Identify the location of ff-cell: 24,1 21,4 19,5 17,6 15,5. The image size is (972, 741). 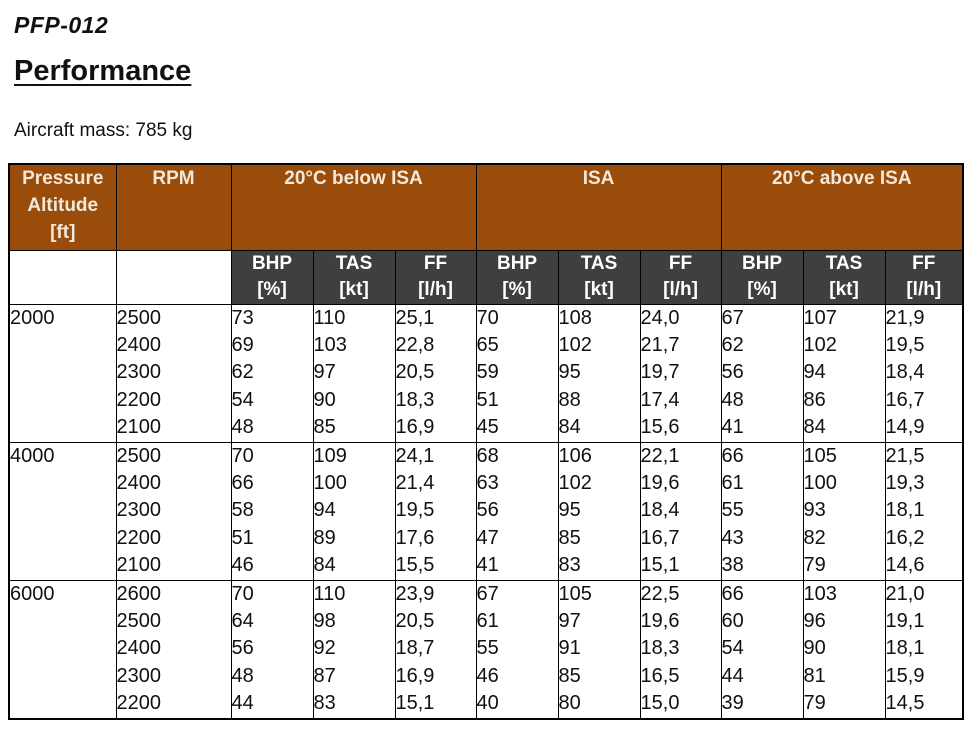
(435, 511).